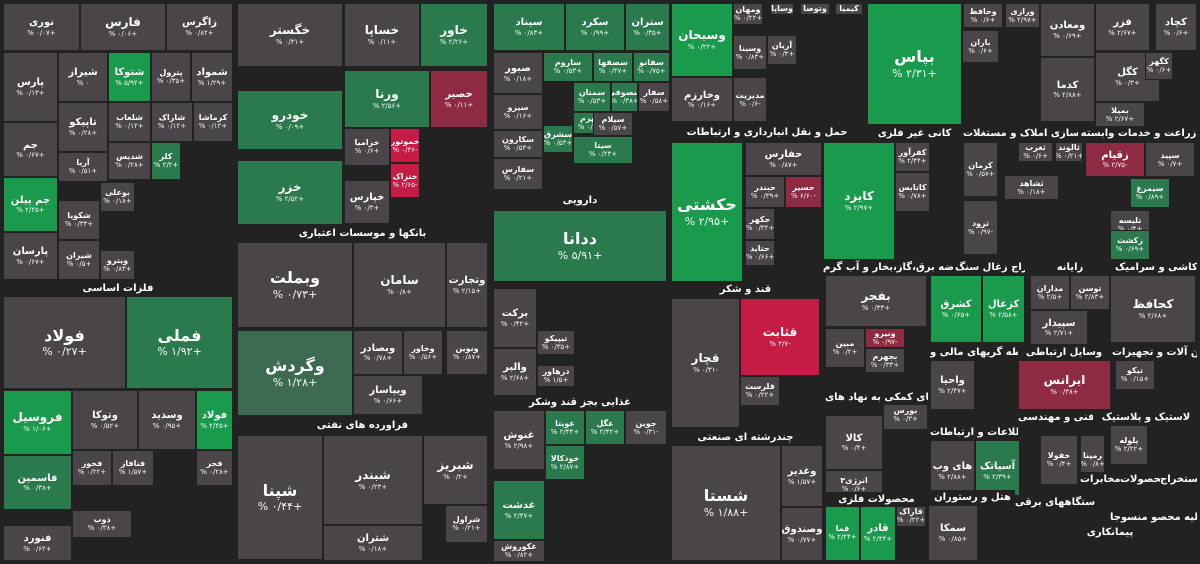  I want to click on tile-sesofi: سصوفی% ۰/۳۸+, so click(624, 97).